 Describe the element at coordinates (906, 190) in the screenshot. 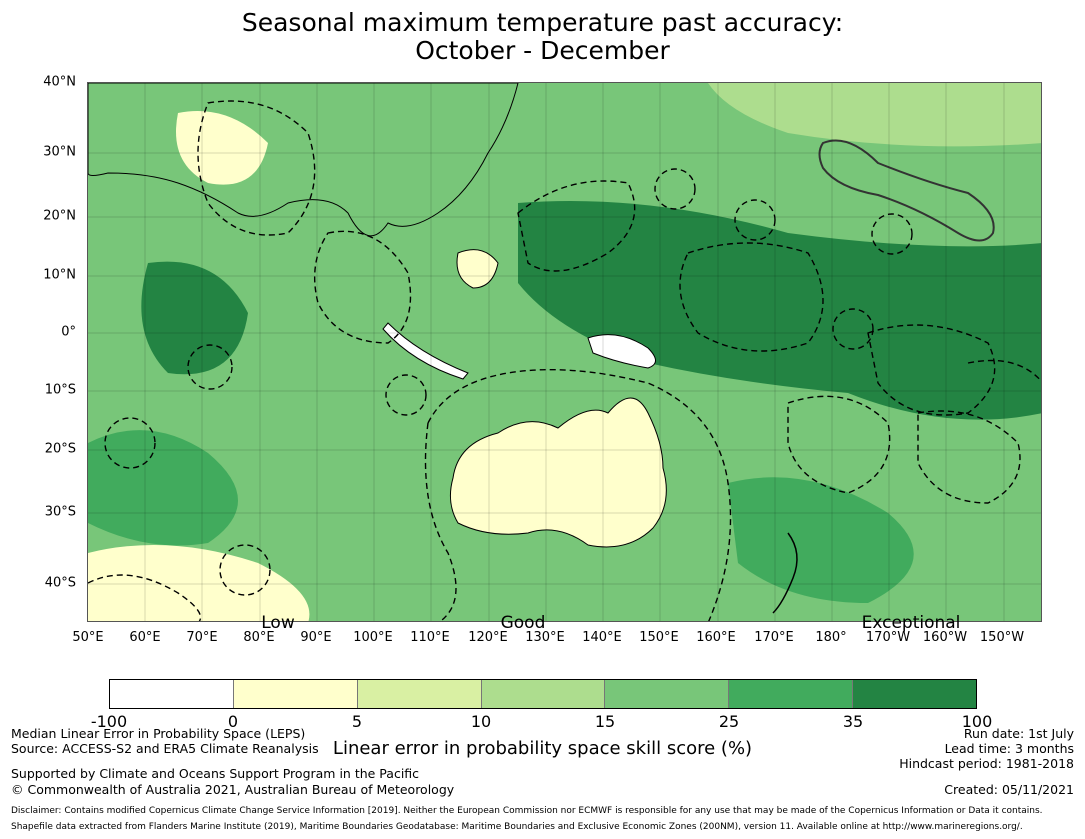

I see `hawaii-eez-boundary` at that location.